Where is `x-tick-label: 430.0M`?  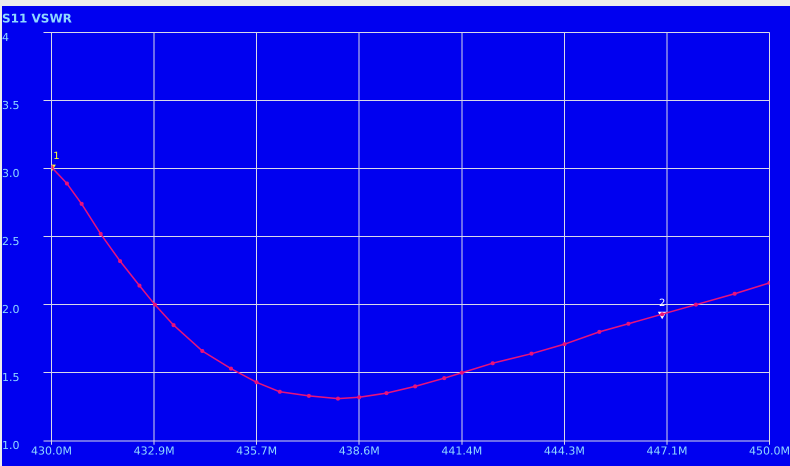 x-tick-label: 430.0M is located at coordinates (51, 451).